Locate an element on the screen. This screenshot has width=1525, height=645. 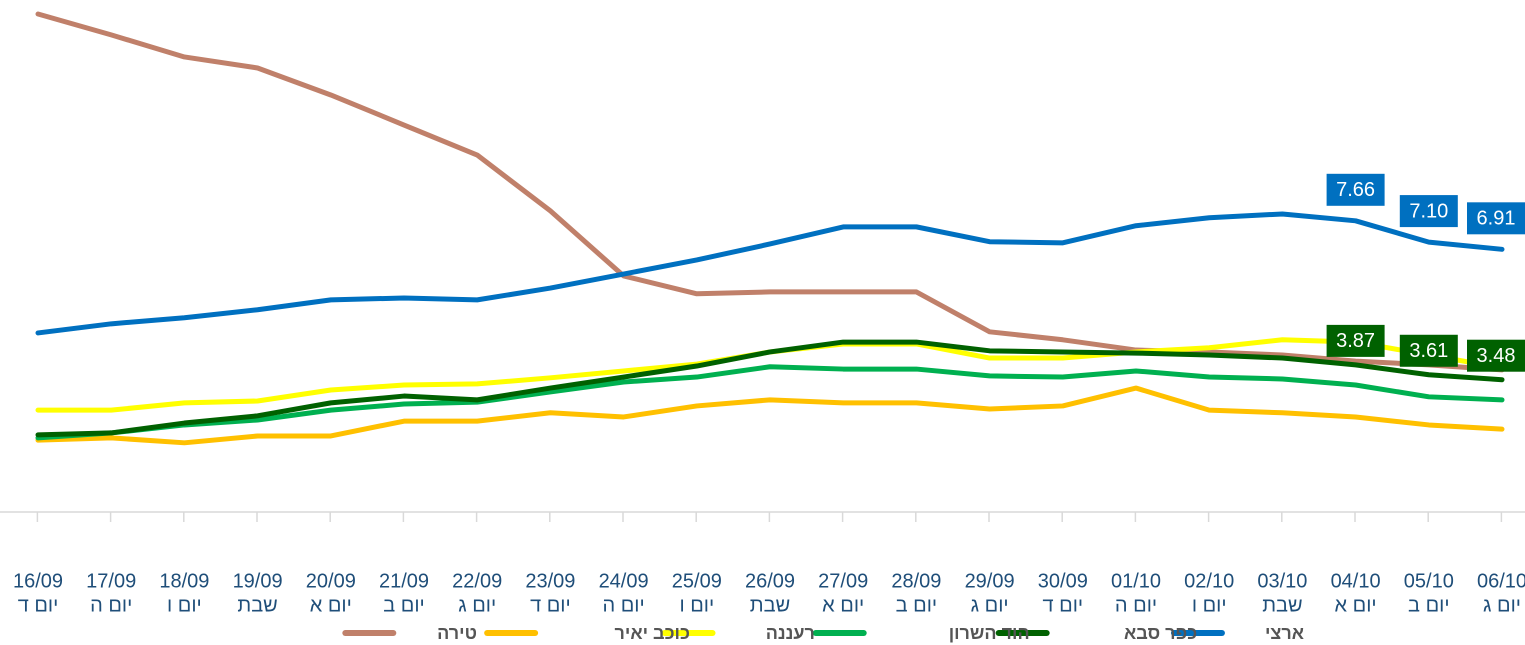
legend-label: כפר סבא is located at coordinates (1160, 633).